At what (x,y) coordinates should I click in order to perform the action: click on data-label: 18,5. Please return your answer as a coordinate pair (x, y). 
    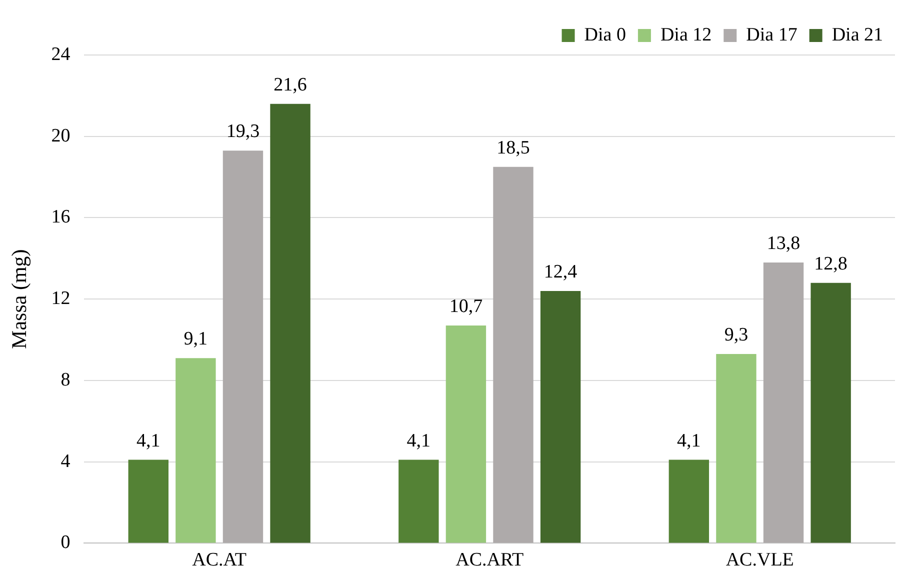
    Looking at the image, I should click on (513, 147).